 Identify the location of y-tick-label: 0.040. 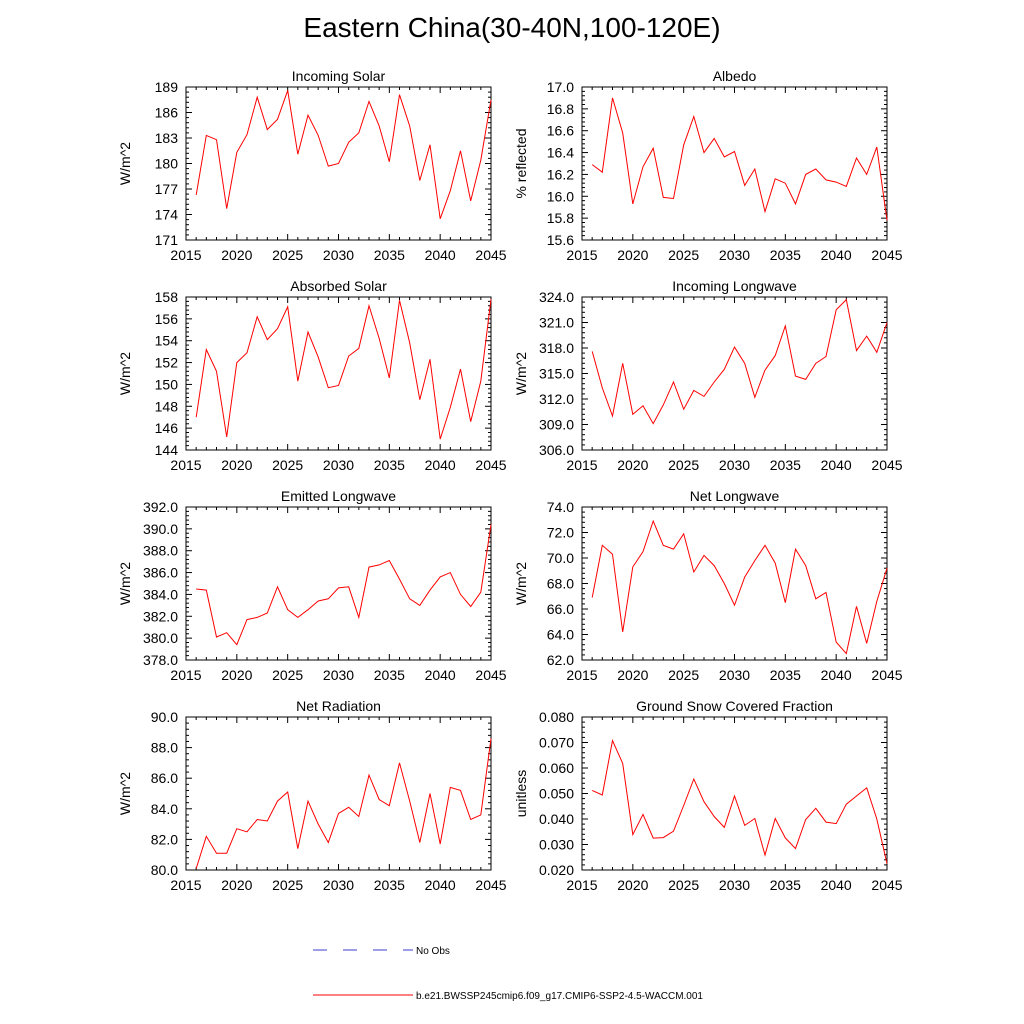
(556, 819).